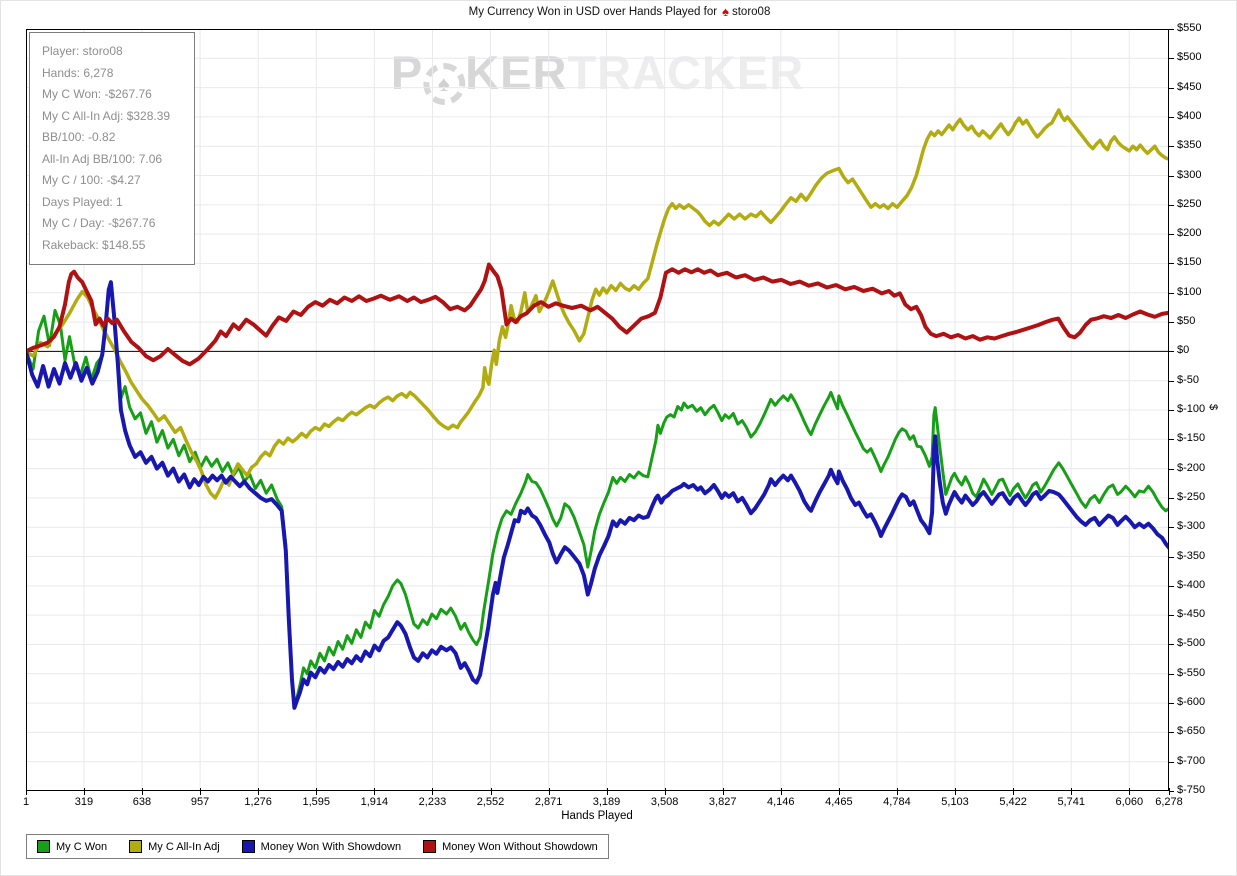 Image resolution: width=1237 pixels, height=876 pixels. I want to click on y-tick-label: $-150, so click(1191, 438).